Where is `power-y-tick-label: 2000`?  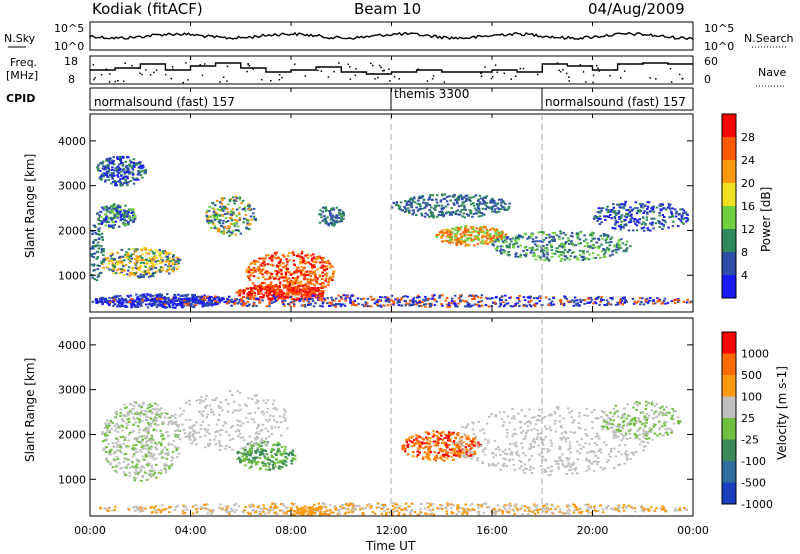
power-y-tick-label: 2000 is located at coordinates (72, 230).